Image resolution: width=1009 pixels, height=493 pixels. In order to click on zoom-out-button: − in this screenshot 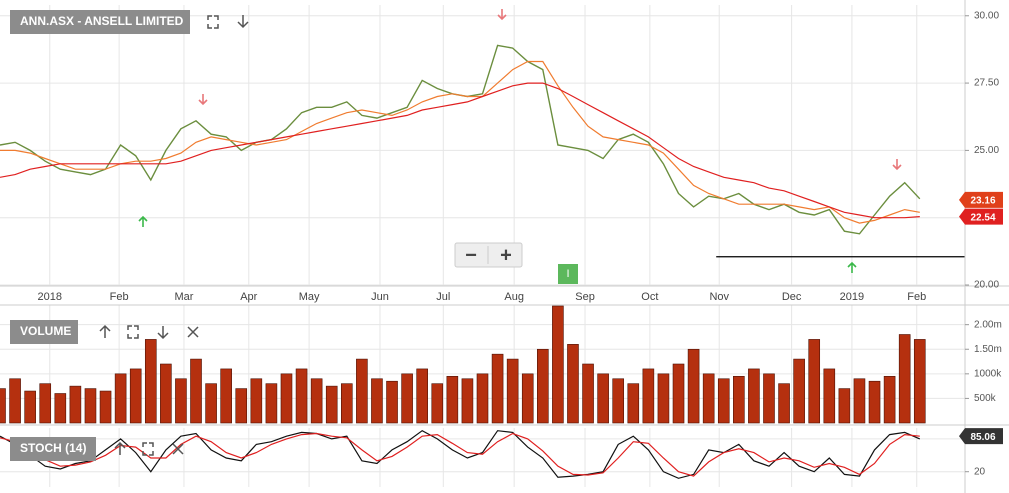, I will do `click(471, 255)`.